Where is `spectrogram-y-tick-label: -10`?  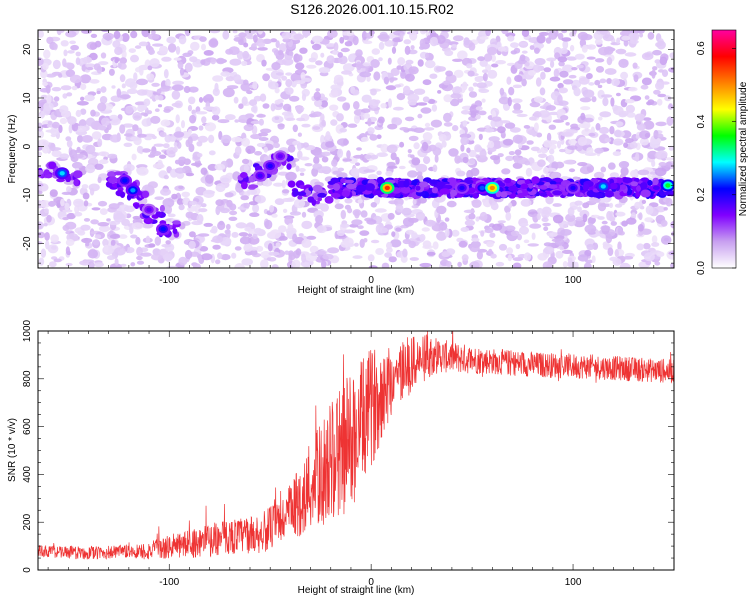
spectrogram-y-tick-label: -10 is located at coordinates (27, 194).